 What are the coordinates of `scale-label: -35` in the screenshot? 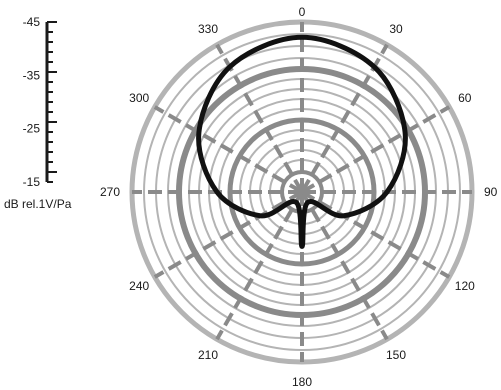 It's located at (32, 75).